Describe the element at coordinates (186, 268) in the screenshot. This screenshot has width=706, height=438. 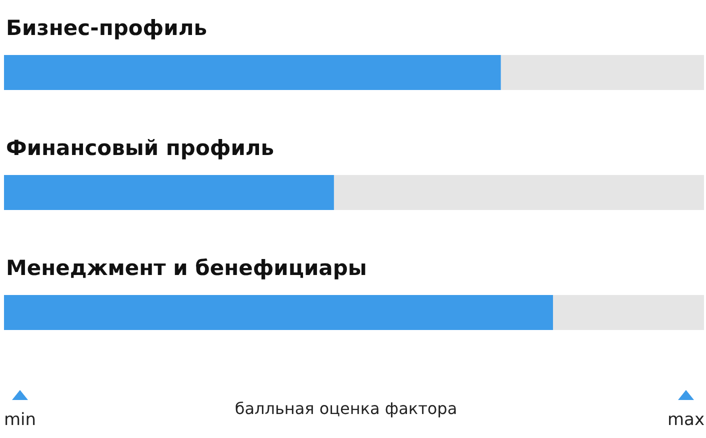
I see `y-tick-label: Менеджмент и бенефициары` at that location.